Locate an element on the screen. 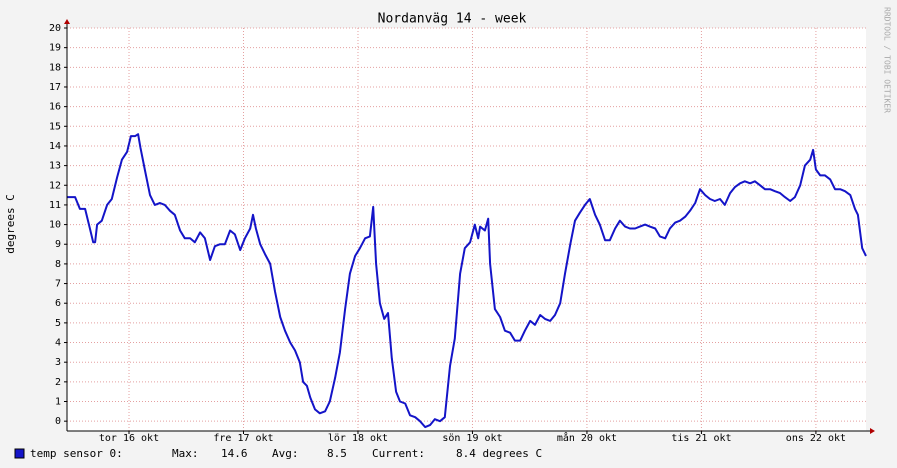 This screenshot has height=468, width=897. avg-label: Avg: is located at coordinates (285, 453).